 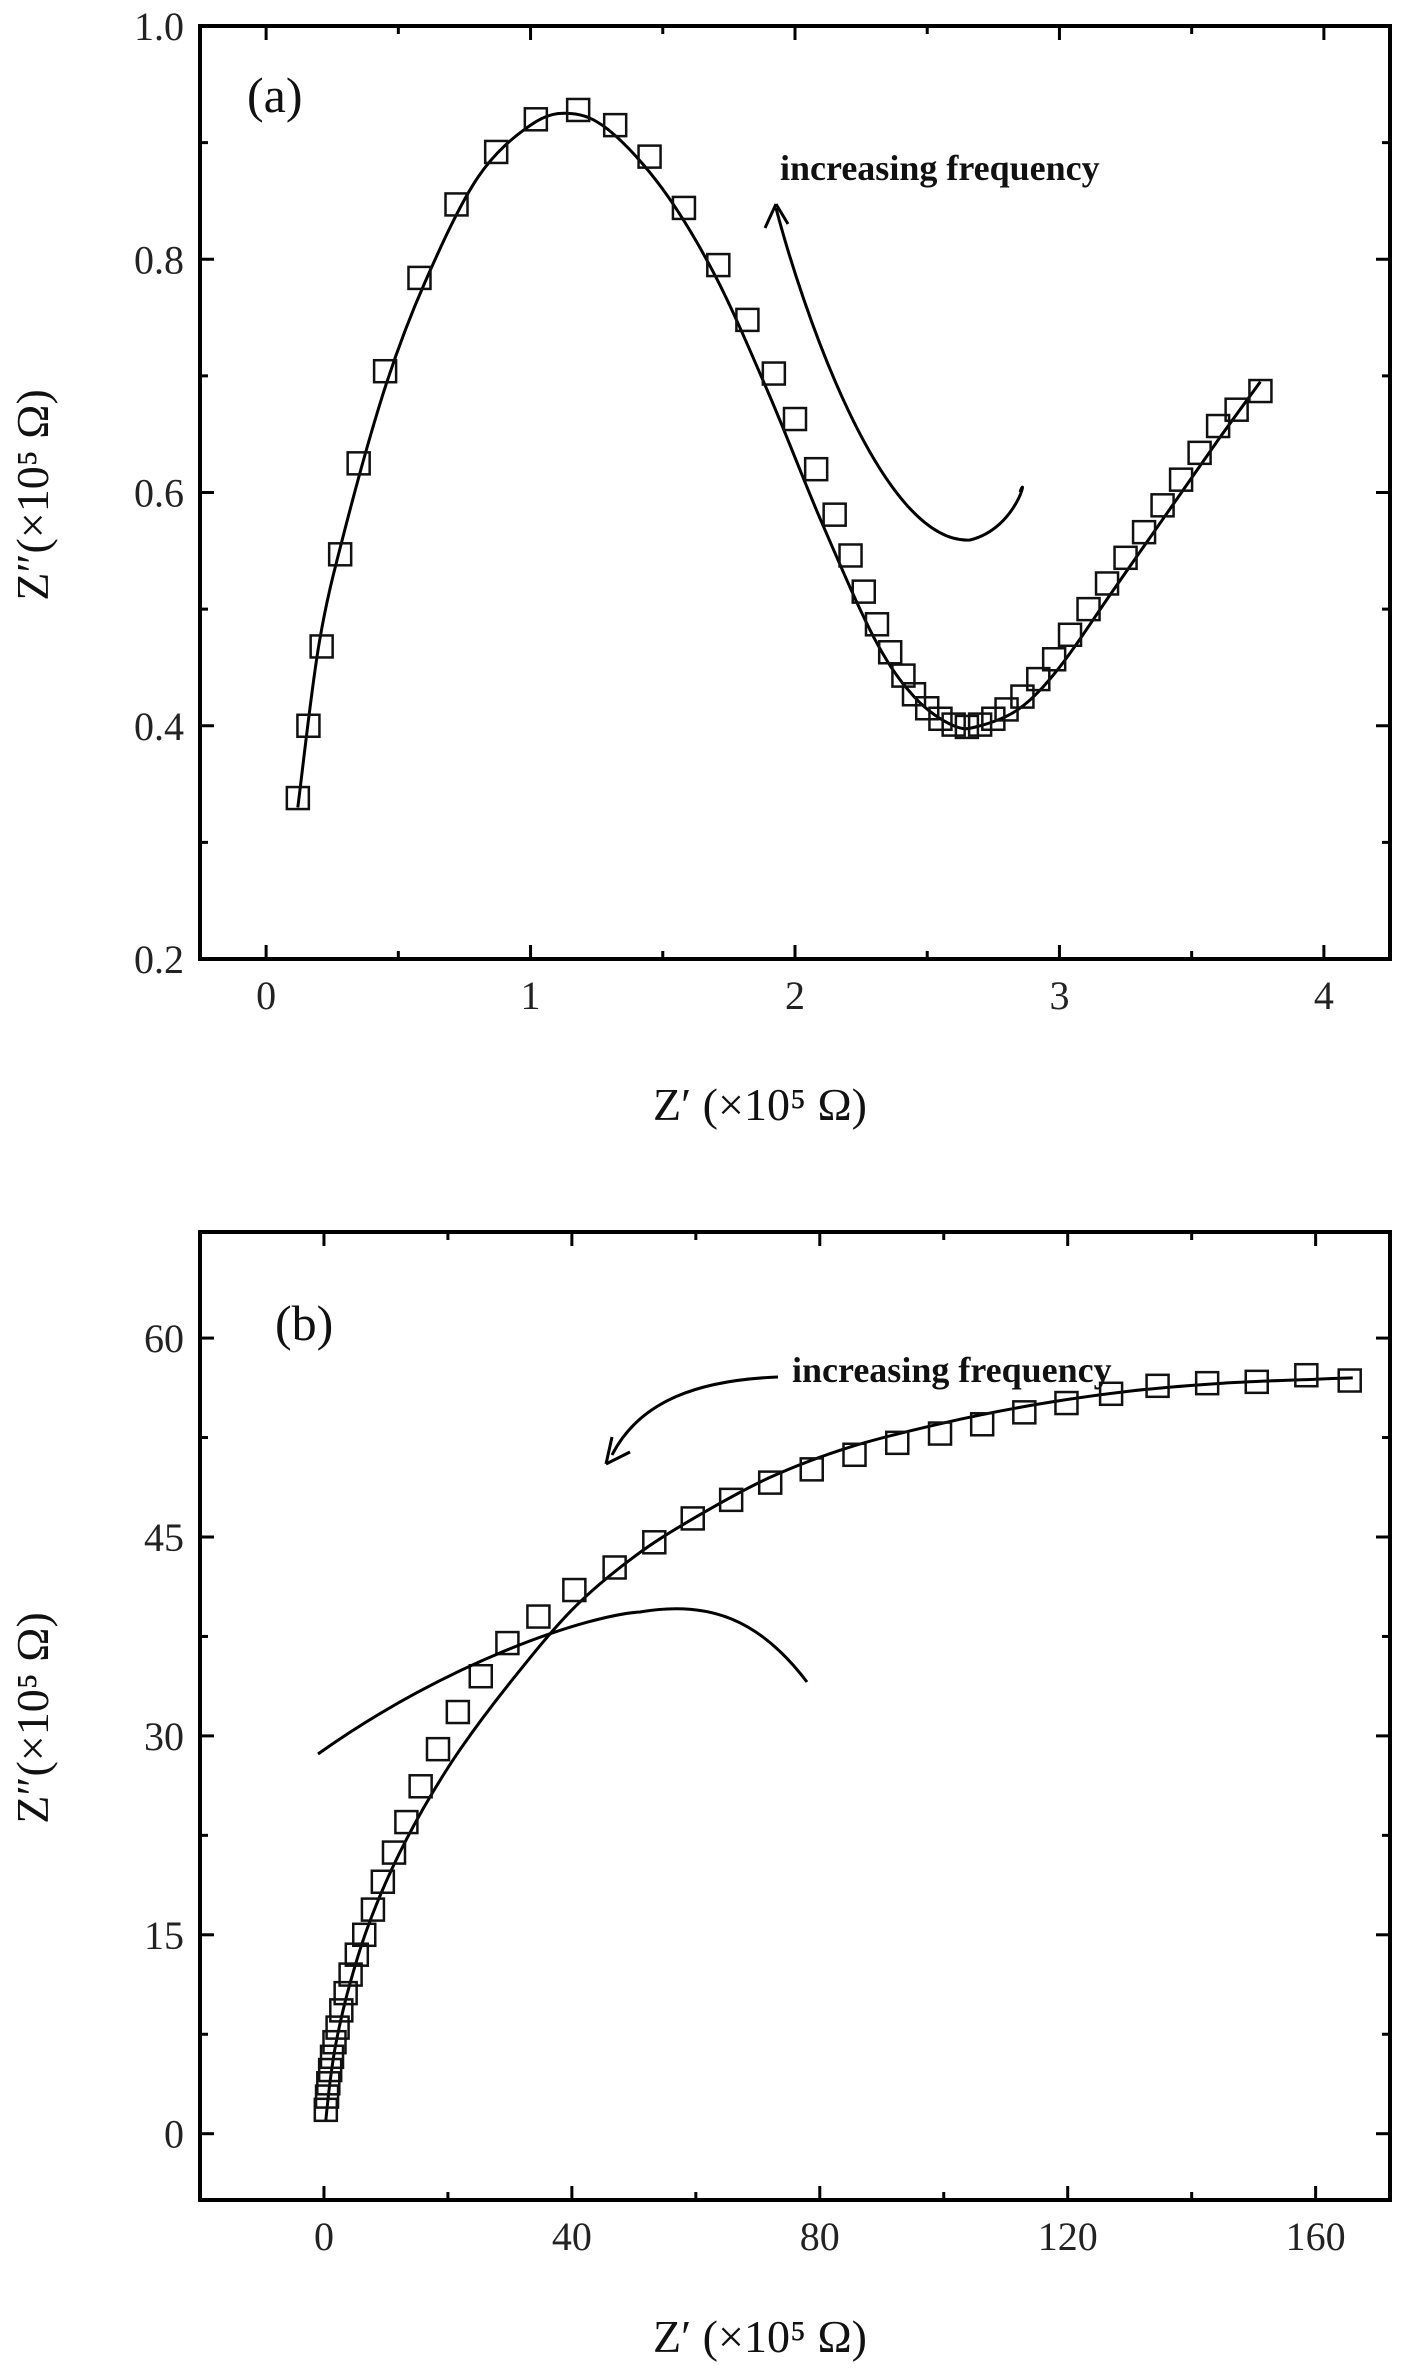 I want to click on y-axis-title-a: Z″(×10⁵ Ω), so click(x=32, y=495).